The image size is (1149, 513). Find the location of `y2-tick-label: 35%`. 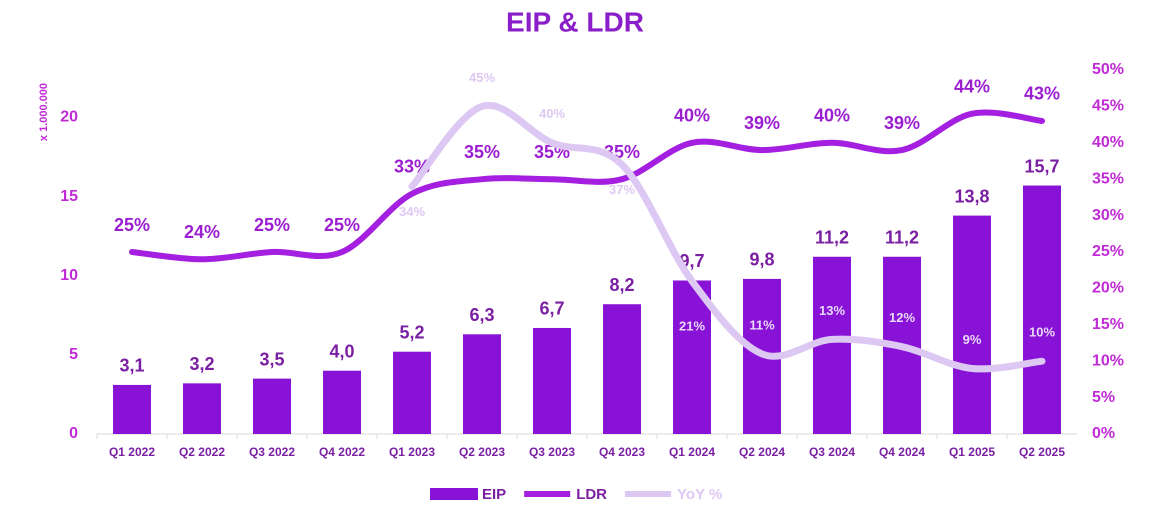

y2-tick-label: 35% is located at coordinates (1108, 178).